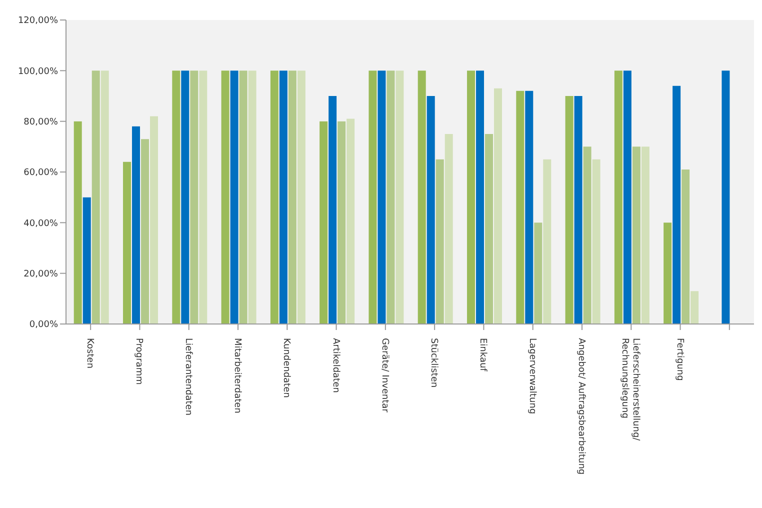  What do you see at coordinates (531, 376) in the screenshot?
I see `x-tick-label: Lagerverwaltung` at bounding box center [531, 376].